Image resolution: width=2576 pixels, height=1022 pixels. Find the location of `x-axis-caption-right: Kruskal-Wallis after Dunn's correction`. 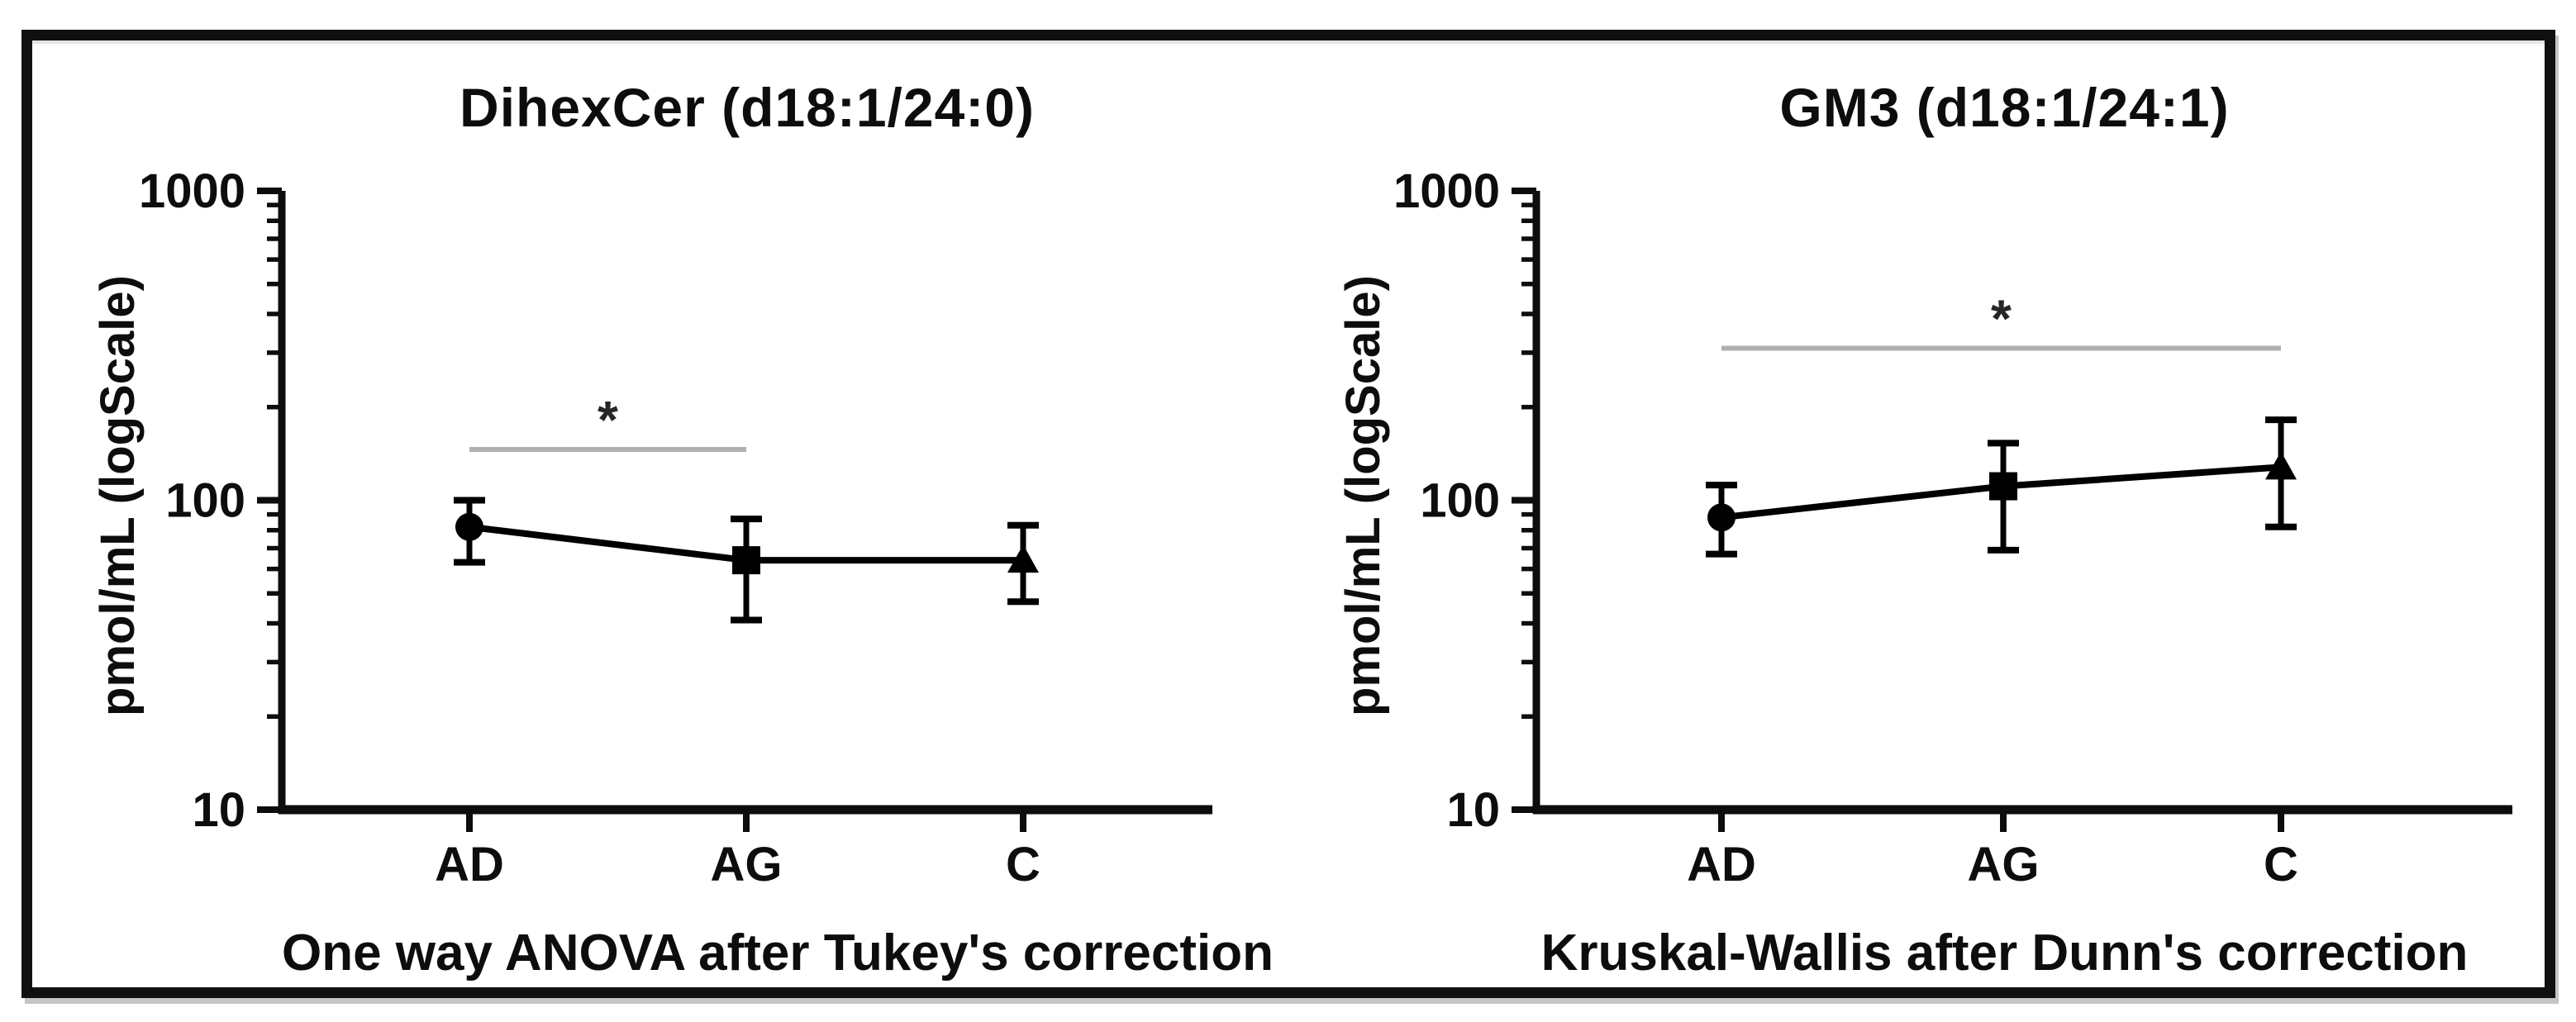

x-axis-caption-right: Kruskal-Wallis after Dunn's correction is located at coordinates (2005, 954).